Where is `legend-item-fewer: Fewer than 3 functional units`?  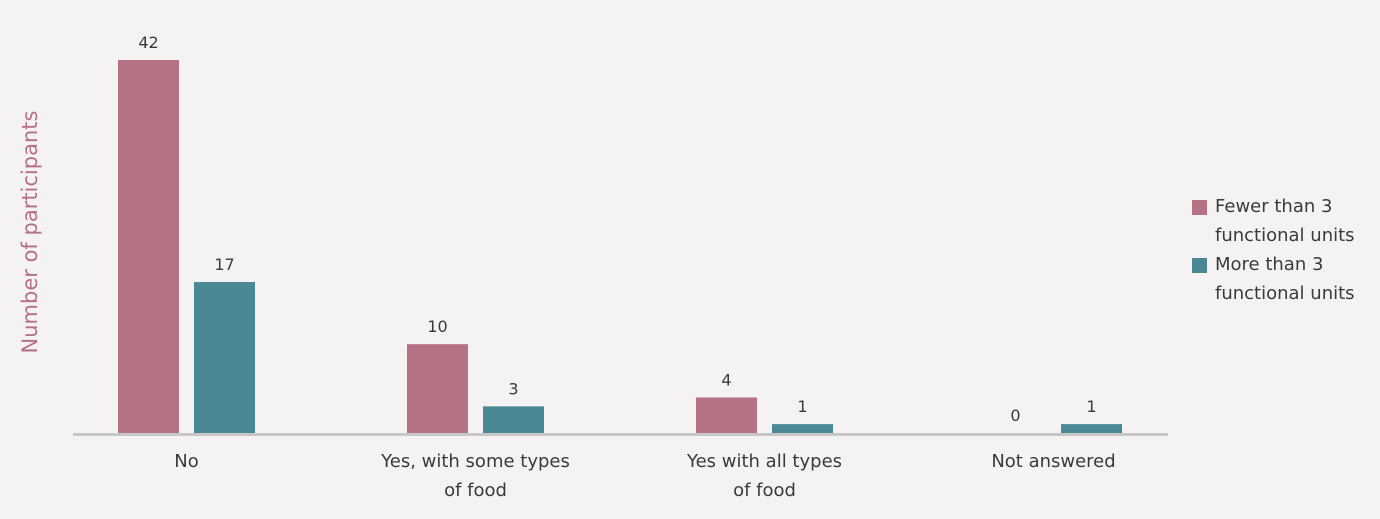 legend-item-fewer: Fewer than 3 functional units is located at coordinates (1282, 223).